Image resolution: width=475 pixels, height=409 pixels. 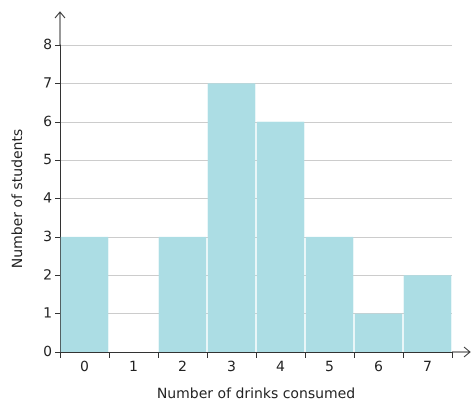 What do you see at coordinates (47, 198) in the screenshot?
I see `y-tick-label: 4` at bounding box center [47, 198].